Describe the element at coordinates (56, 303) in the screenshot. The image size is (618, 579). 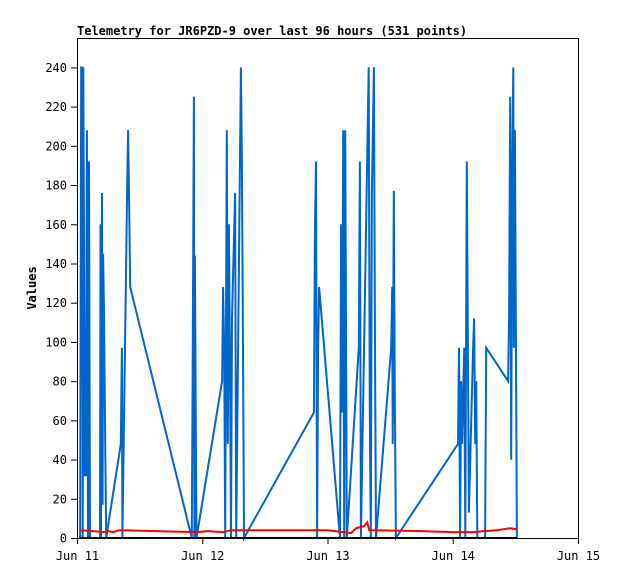
I see `y-tick-label: 120` at that location.